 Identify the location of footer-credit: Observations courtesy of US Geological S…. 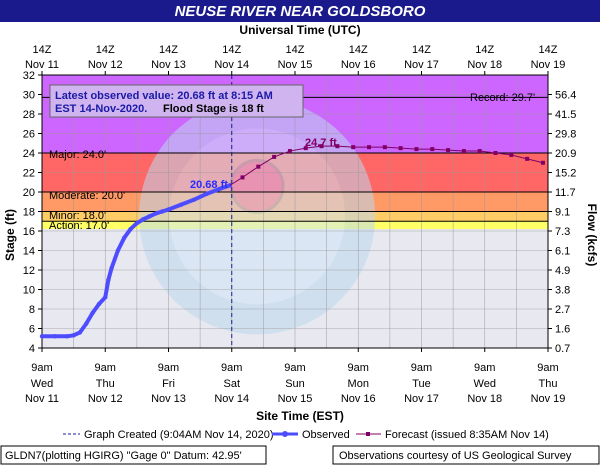
(455, 456).